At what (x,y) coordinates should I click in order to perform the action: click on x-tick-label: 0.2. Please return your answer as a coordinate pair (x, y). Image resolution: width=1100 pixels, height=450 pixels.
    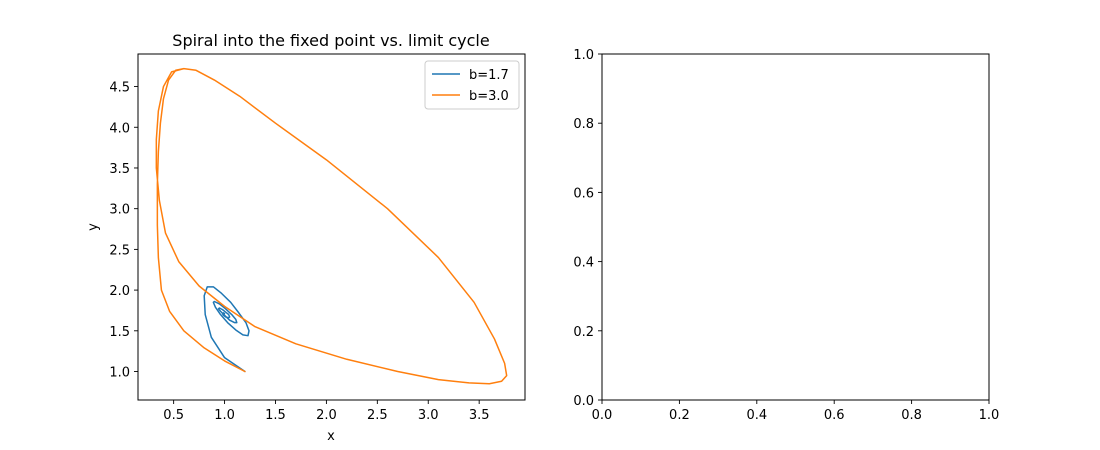
    Looking at the image, I should click on (679, 415).